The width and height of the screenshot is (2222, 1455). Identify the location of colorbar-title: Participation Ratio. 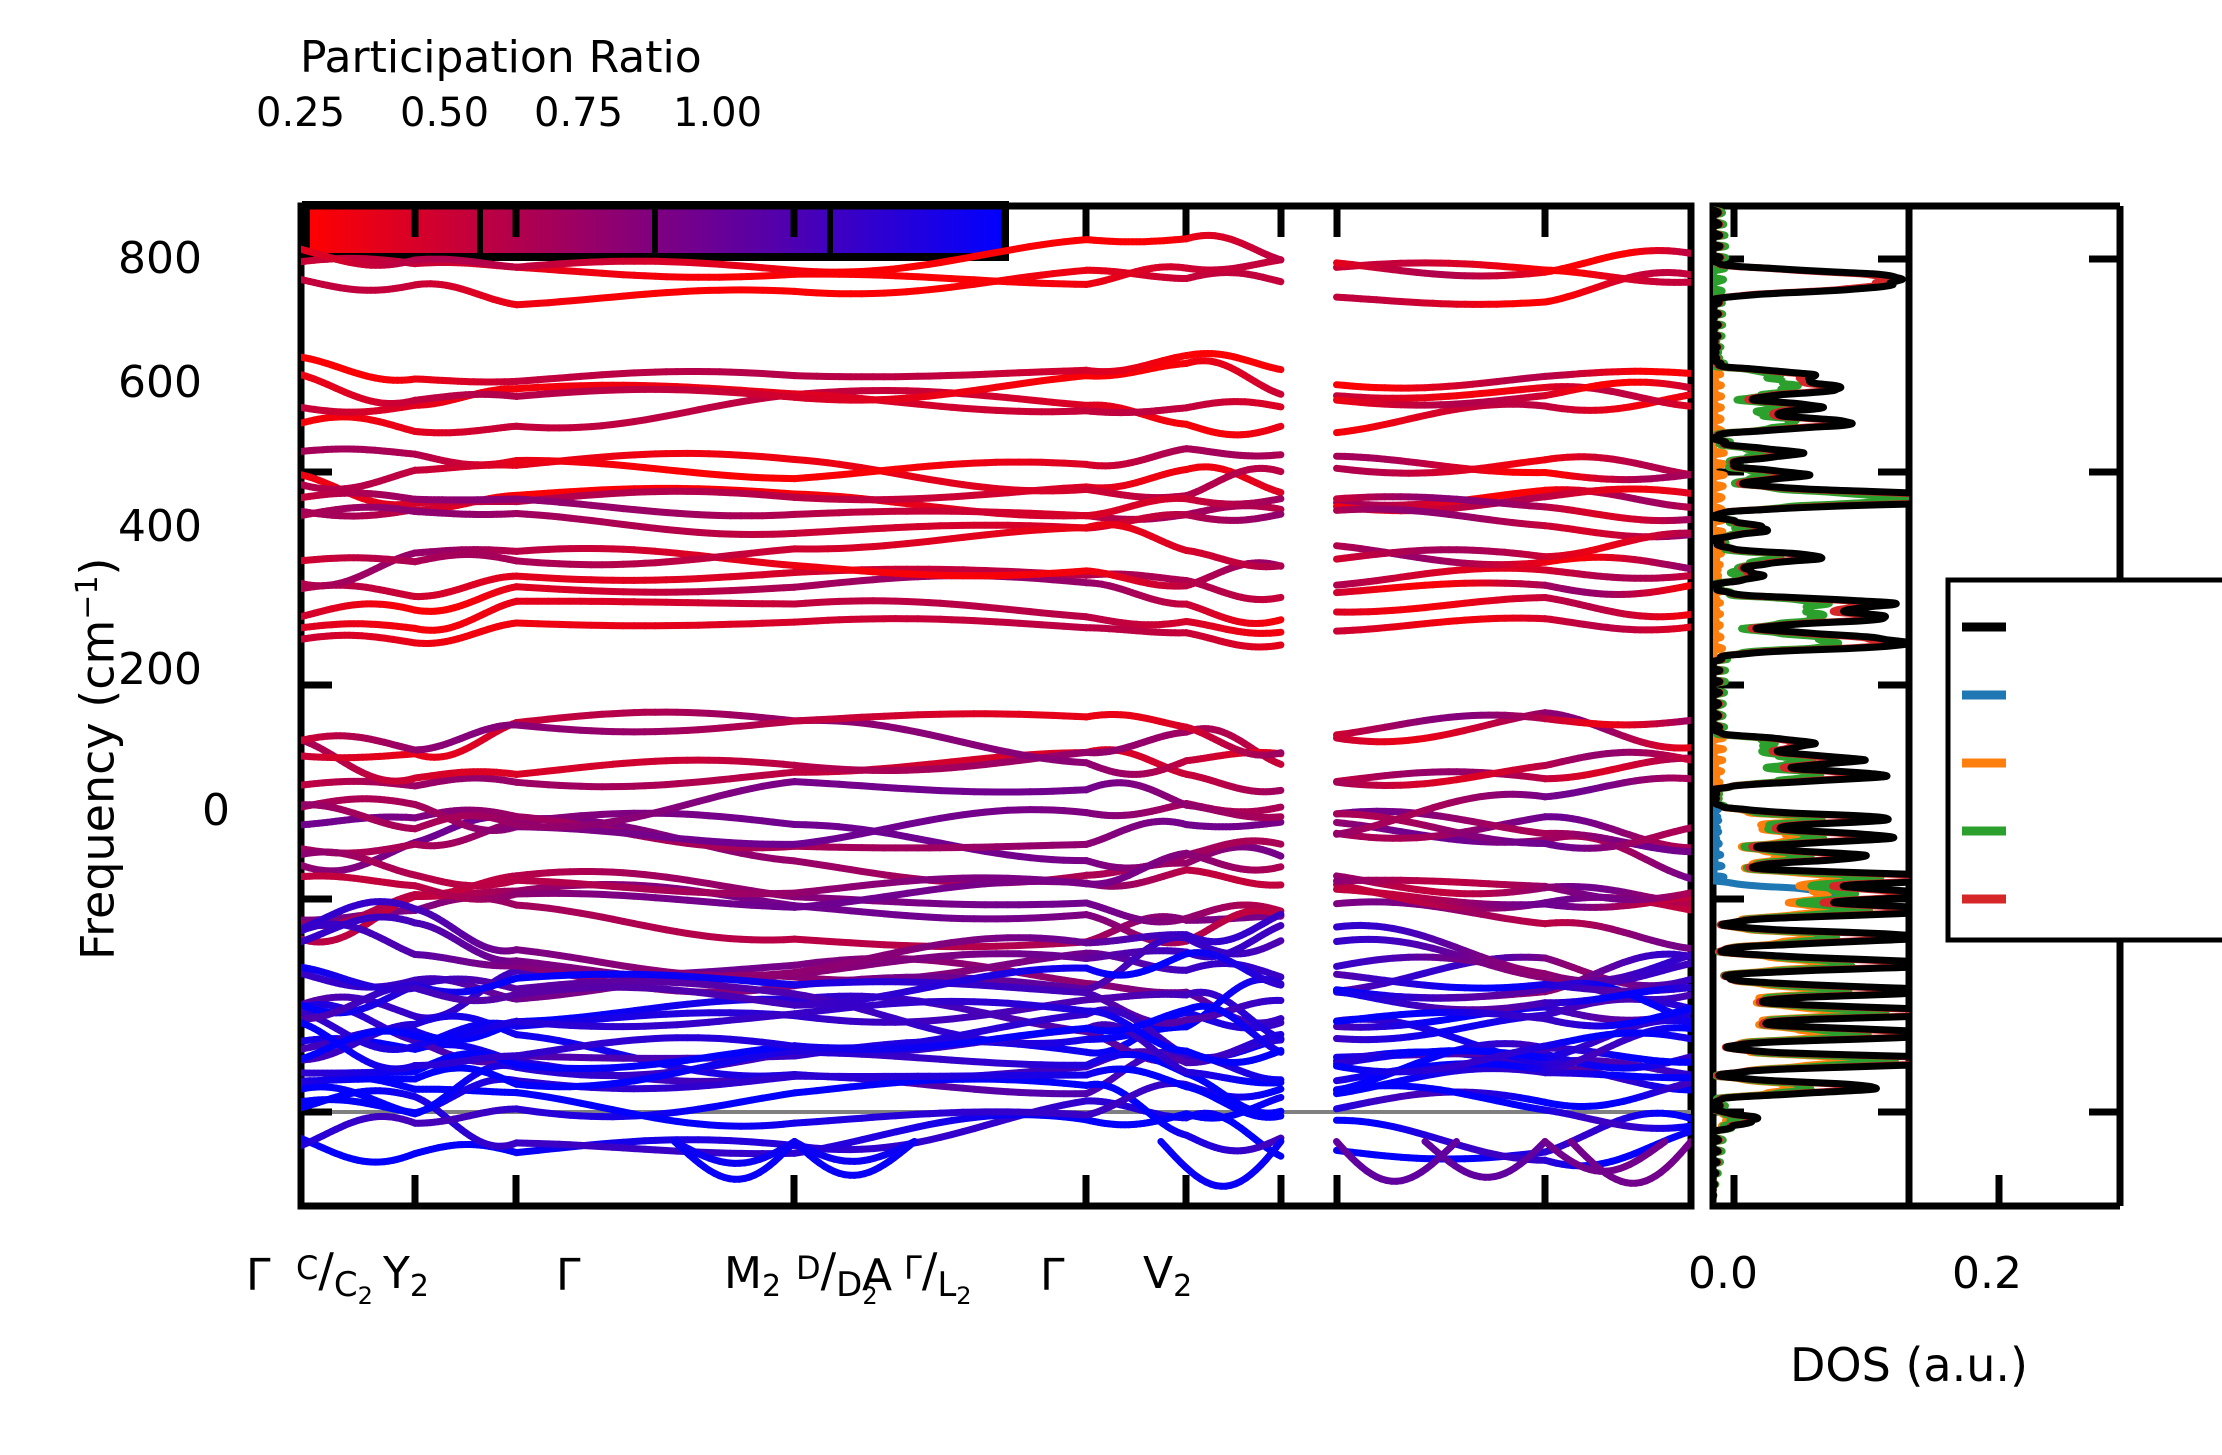
(501, 57).